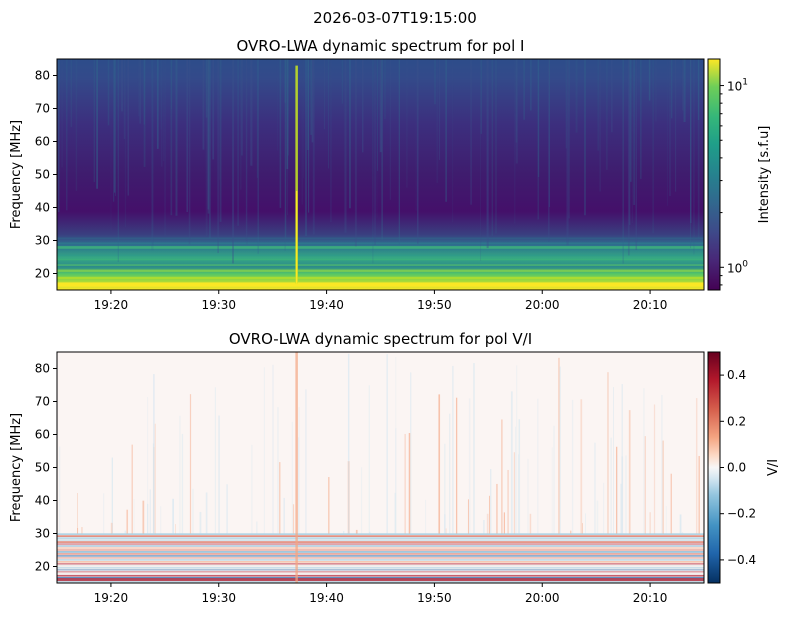 This screenshot has height=617, width=790. What do you see at coordinates (42, 274) in the screenshot?
I see `y-tick-label: 20` at bounding box center [42, 274].